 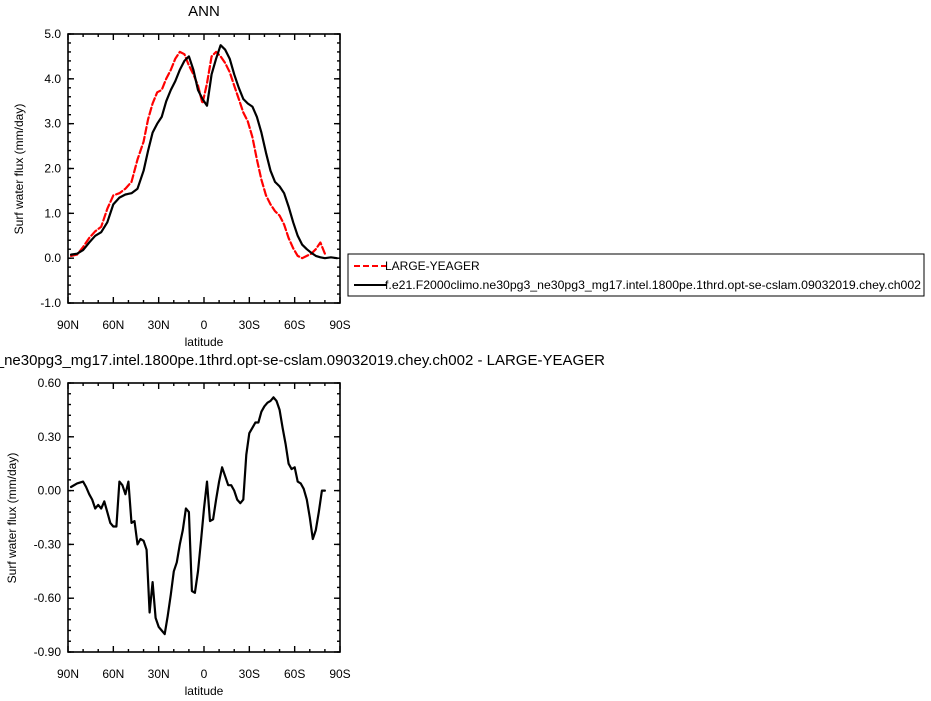 I want to click on top-plot-frame, so click(x=204, y=168).